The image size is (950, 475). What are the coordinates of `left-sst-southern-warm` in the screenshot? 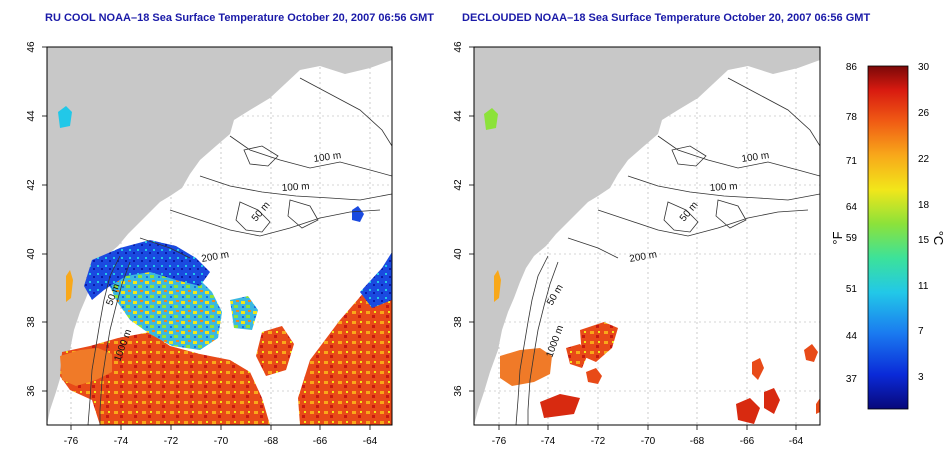 It's located at (165, 378).